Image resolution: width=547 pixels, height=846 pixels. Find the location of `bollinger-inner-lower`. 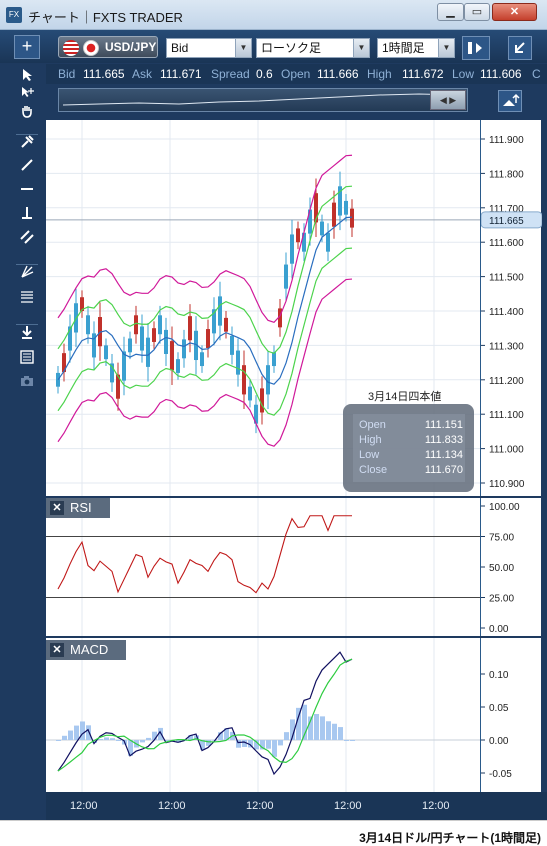

bollinger-inner-lower is located at coordinates (205, 331).